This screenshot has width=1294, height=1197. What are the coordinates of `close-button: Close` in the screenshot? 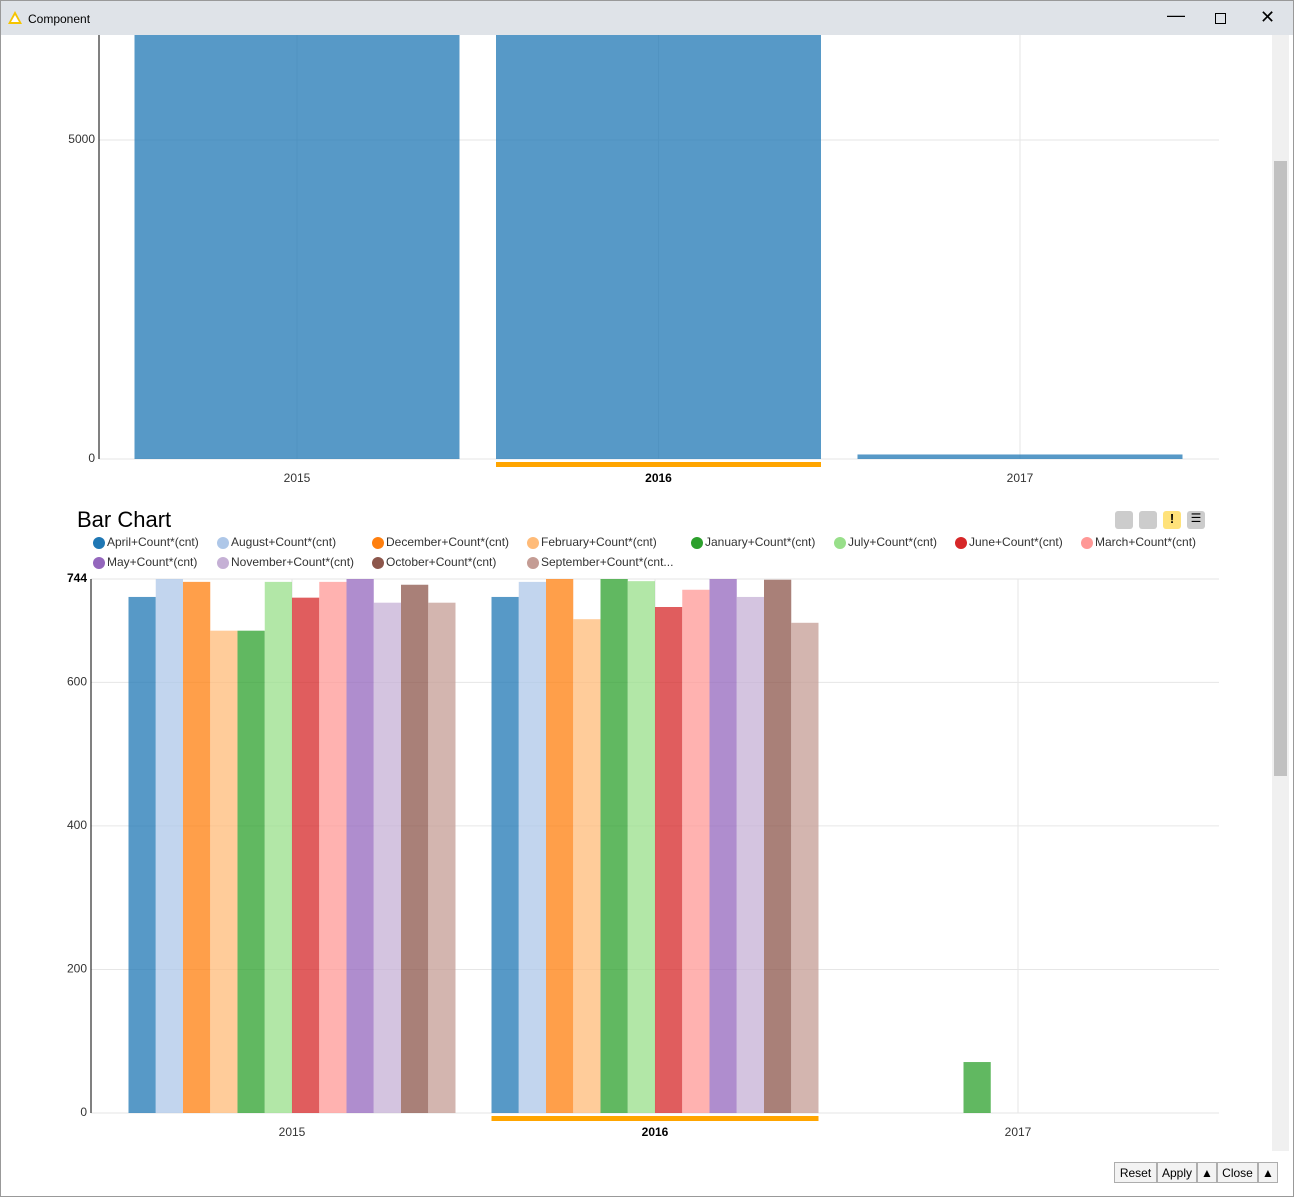 It's located at (1237, 1172).